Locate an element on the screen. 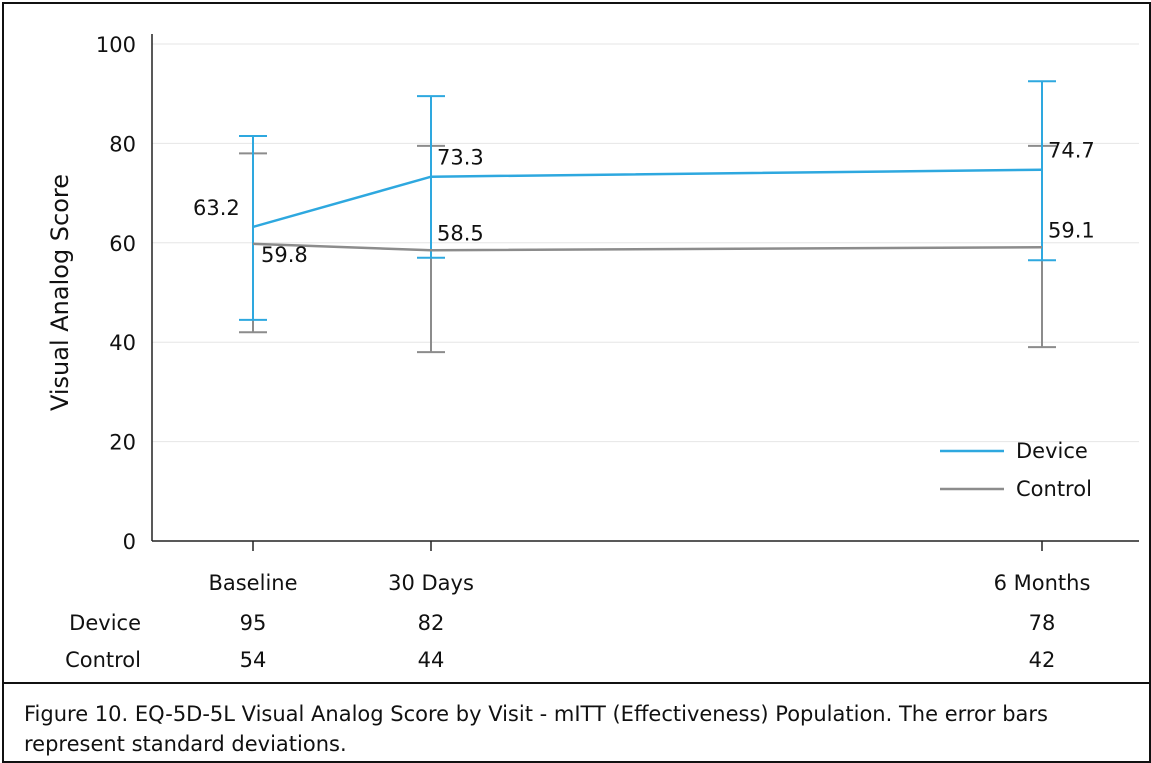 The height and width of the screenshot is (763, 1151). y-tick-label: 40 is located at coordinates (122, 343).